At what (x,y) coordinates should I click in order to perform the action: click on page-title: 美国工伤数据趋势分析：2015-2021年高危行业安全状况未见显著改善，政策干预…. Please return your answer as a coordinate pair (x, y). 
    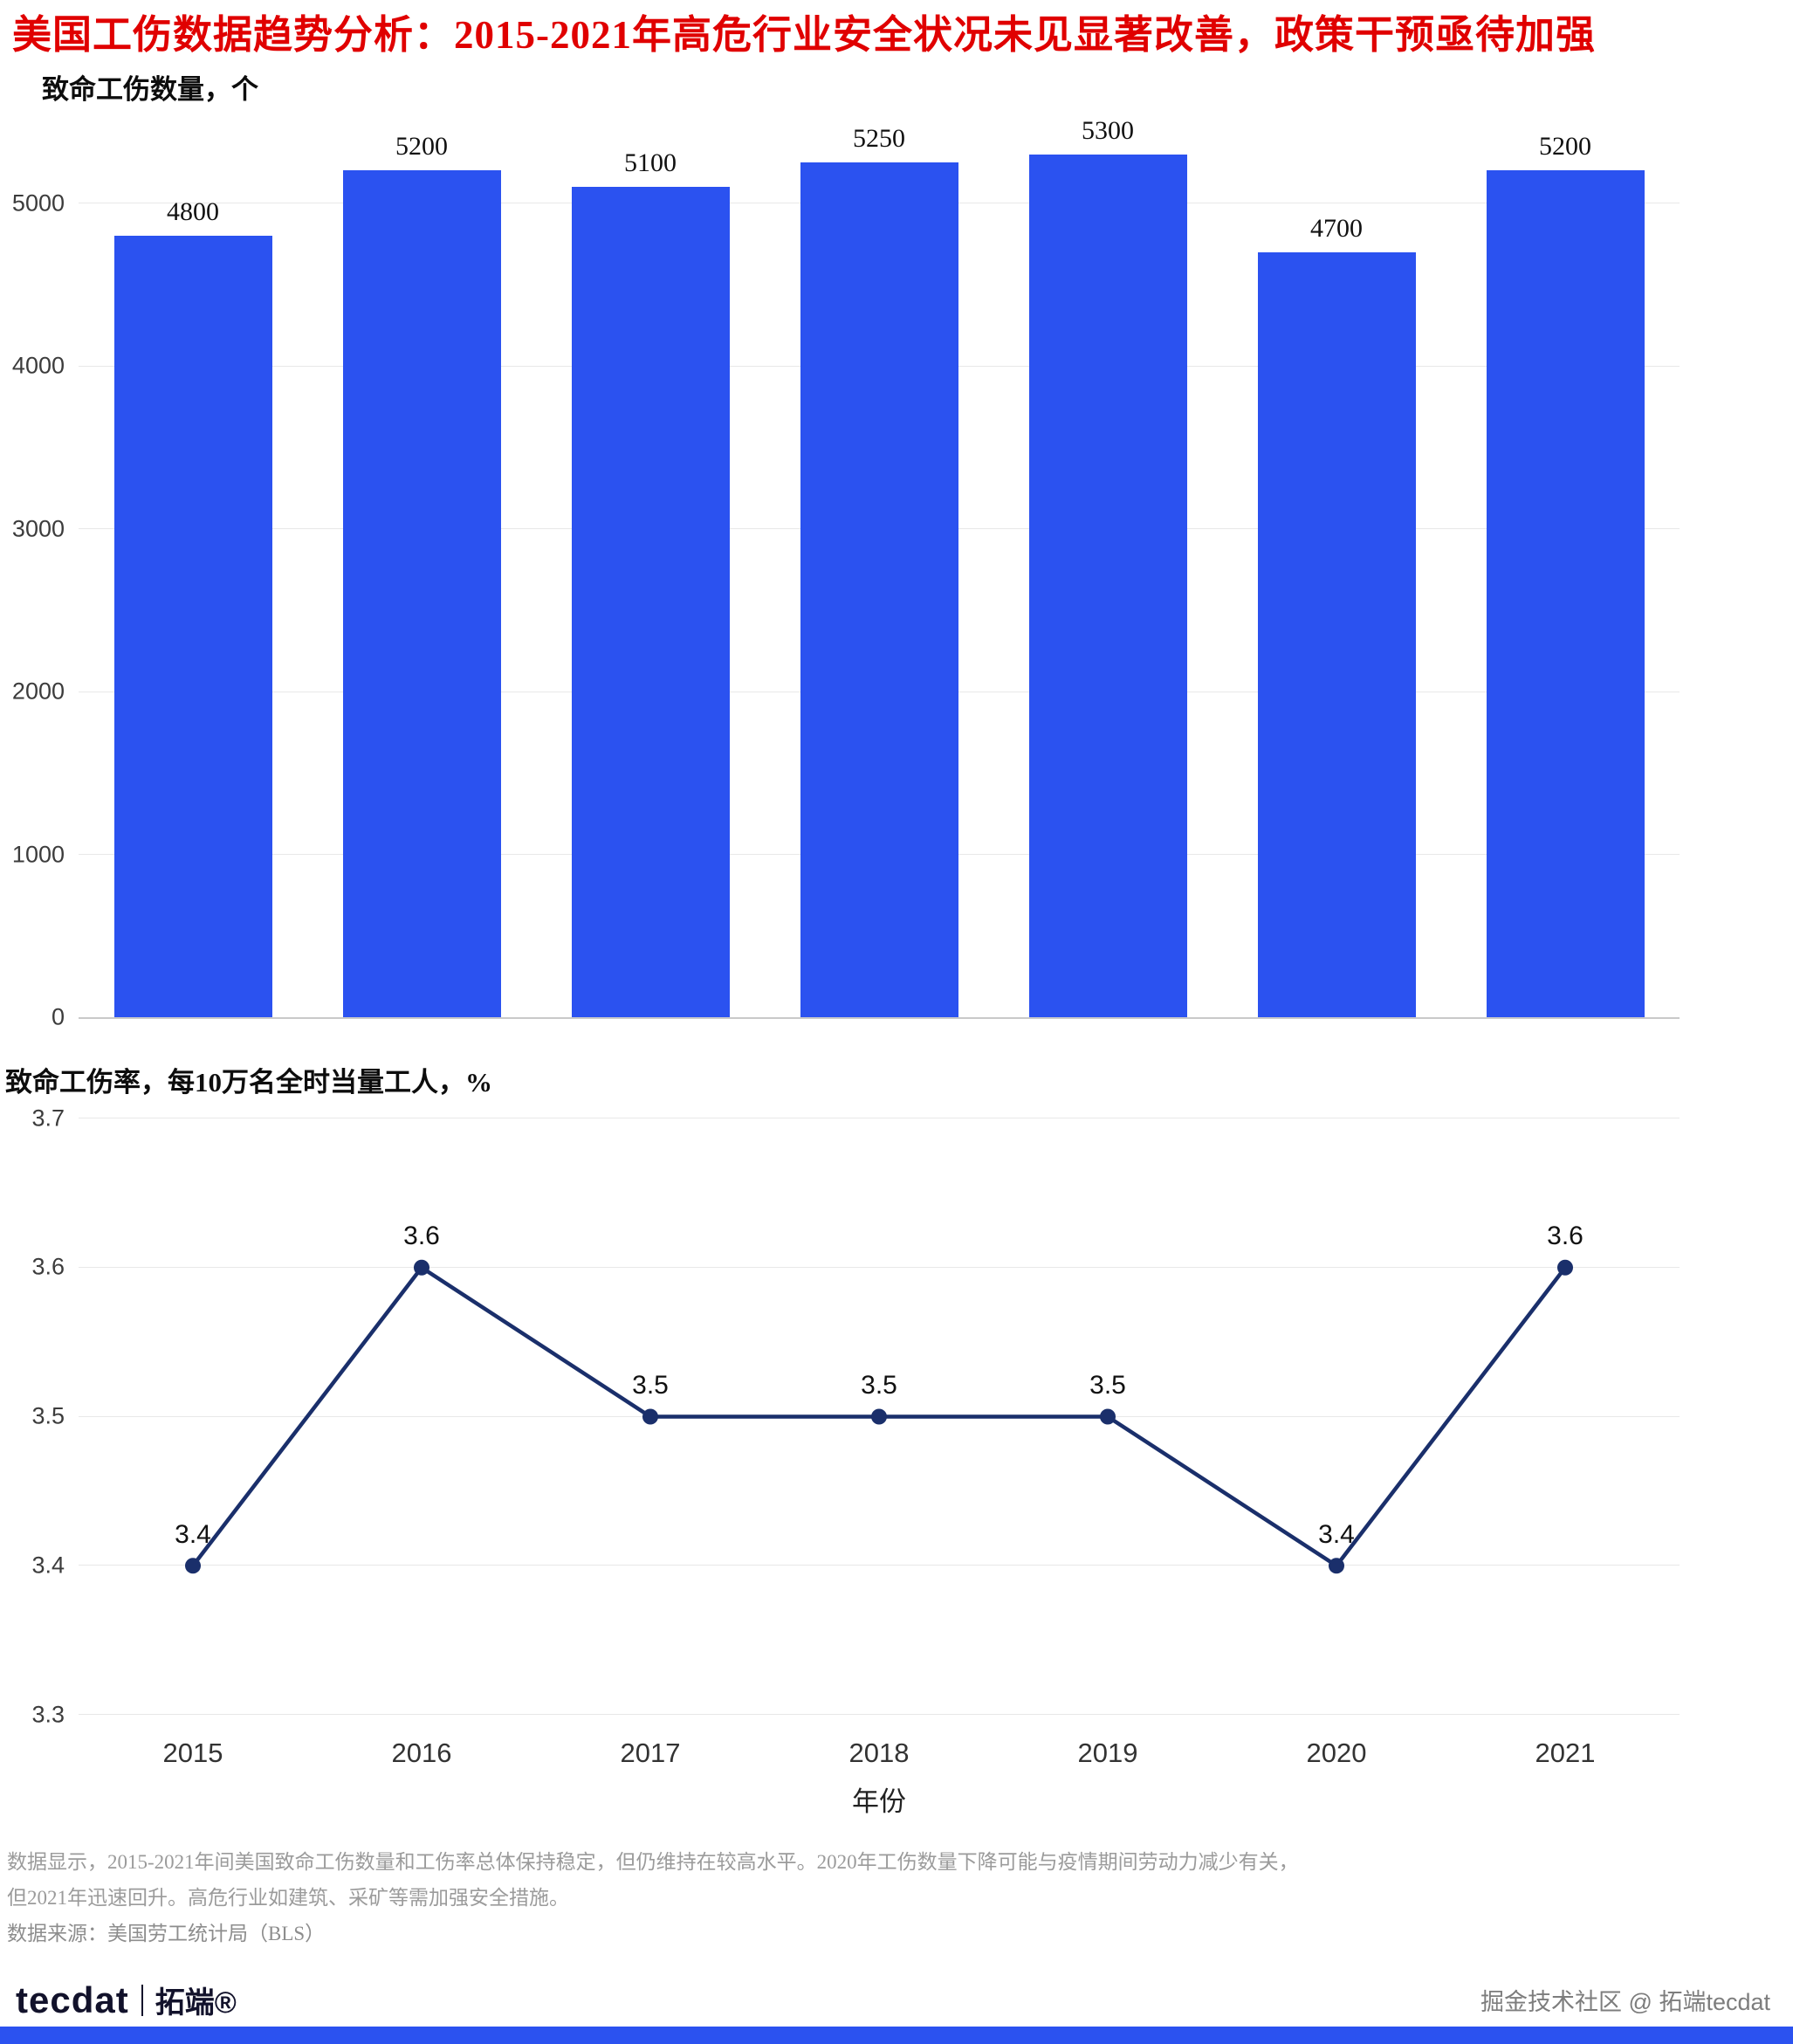
    Looking at the image, I should click on (804, 35).